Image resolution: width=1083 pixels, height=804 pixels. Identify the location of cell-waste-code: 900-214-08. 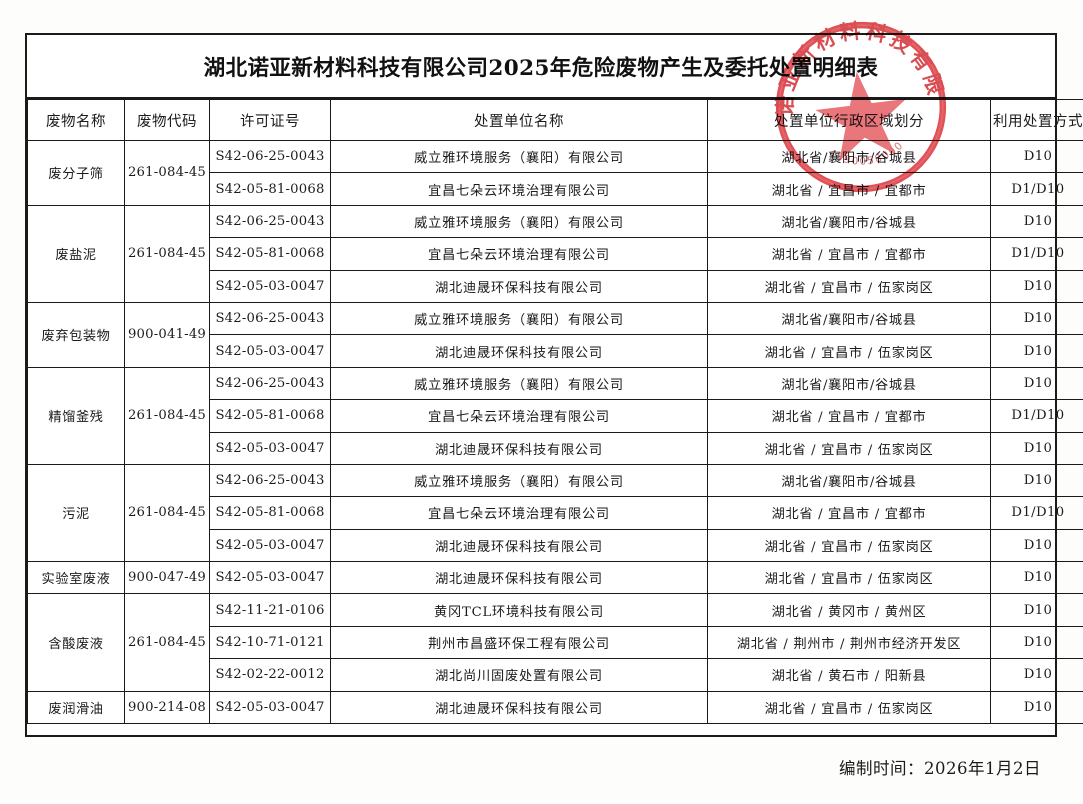
(167, 707).